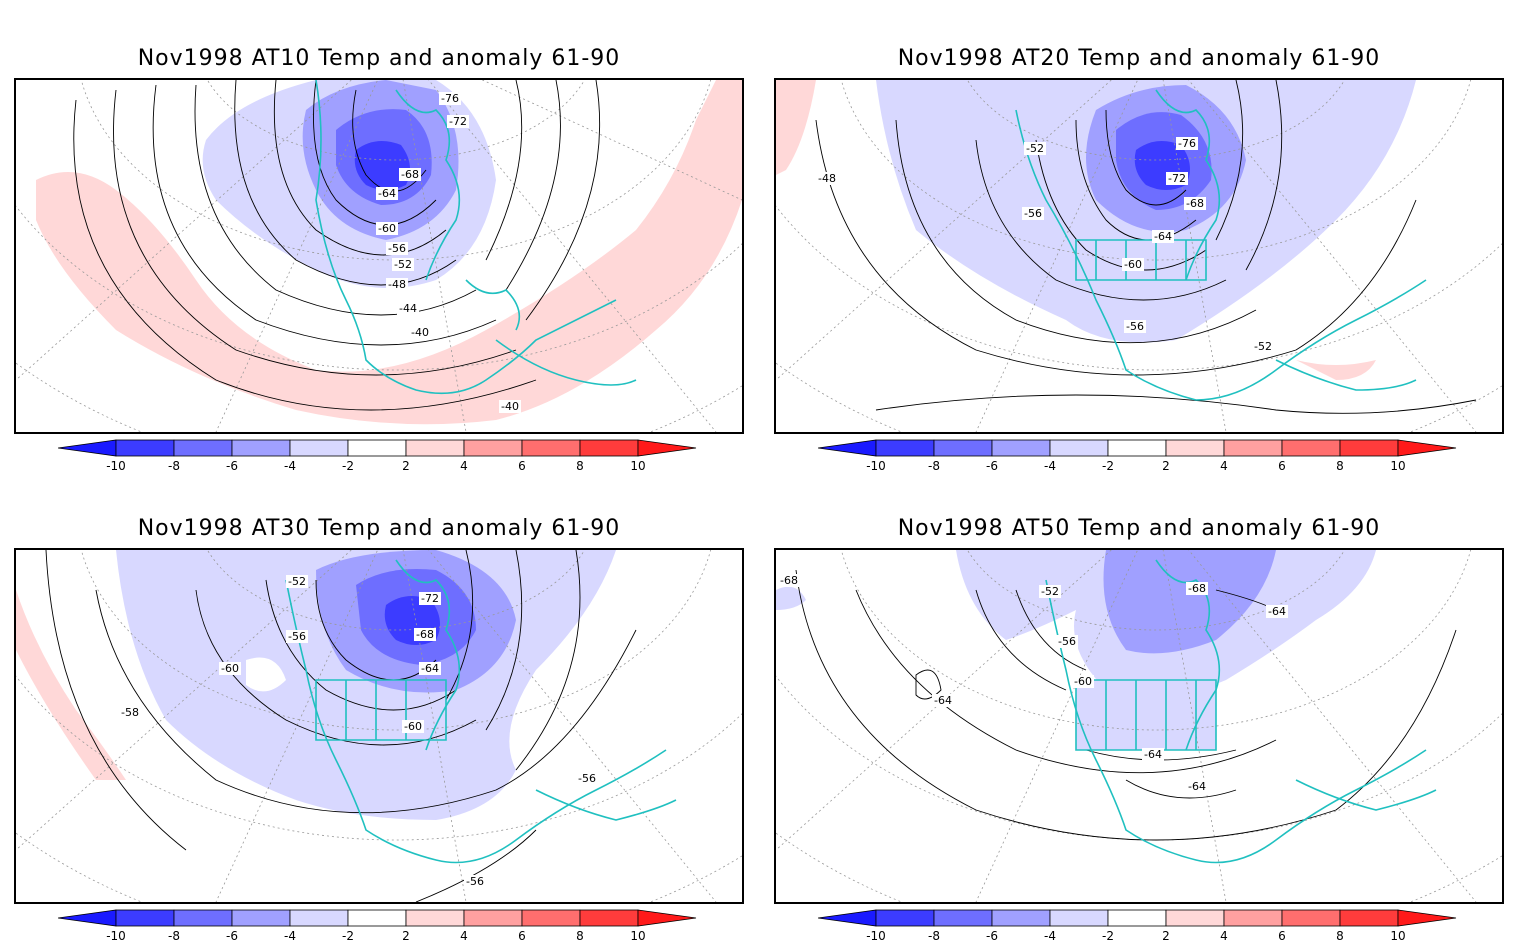  What do you see at coordinates (379, 58) in the screenshot?
I see `panel-title: Nov1998 AT10 Temp and anomaly 61-90` at bounding box center [379, 58].